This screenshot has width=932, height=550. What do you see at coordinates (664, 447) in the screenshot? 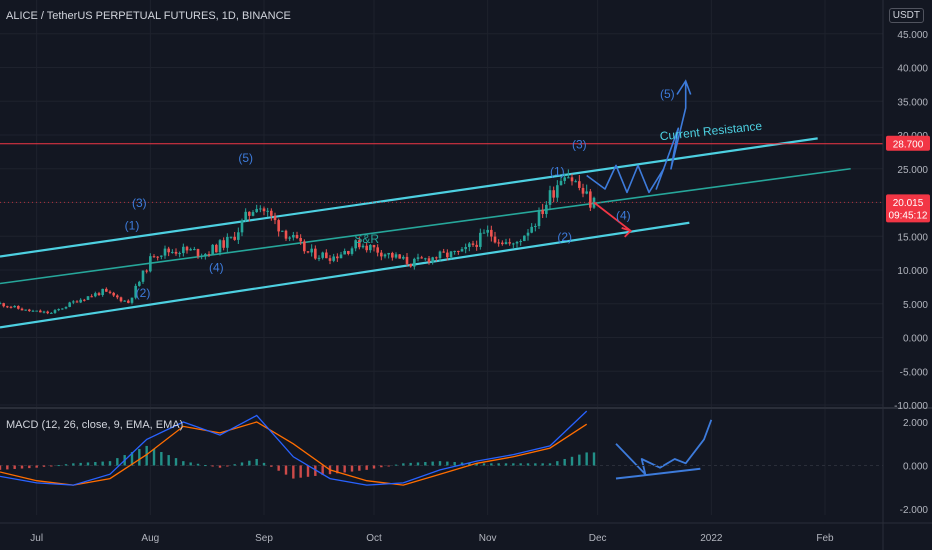
I see `macd-wave-drawing` at bounding box center [664, 447].